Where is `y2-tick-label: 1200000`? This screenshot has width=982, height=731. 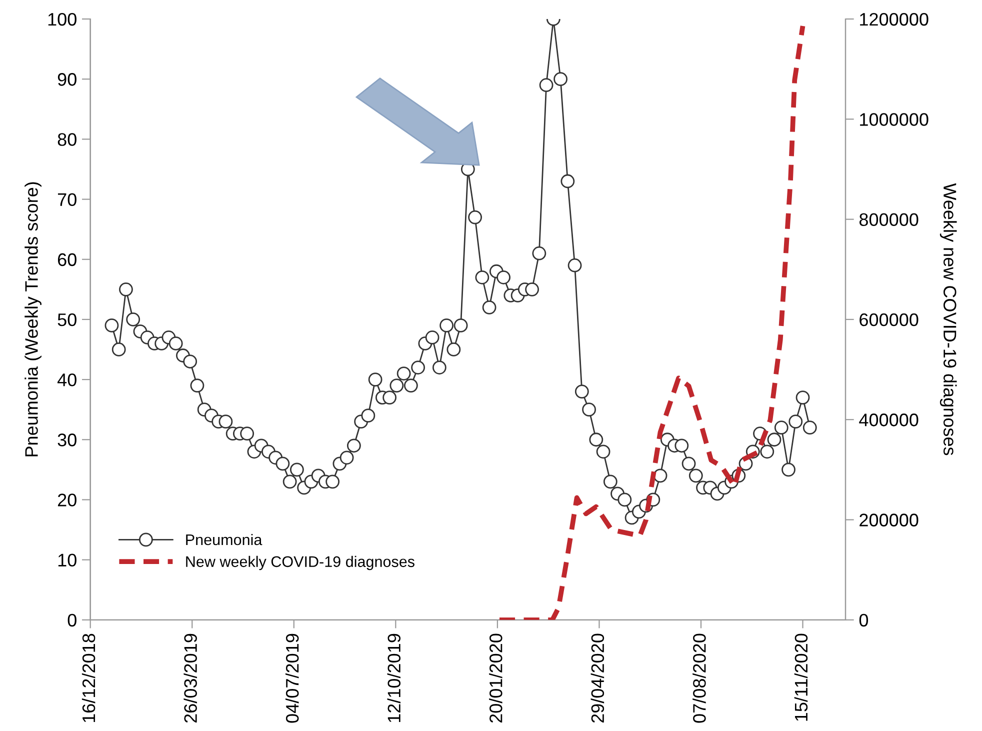 y2-tick-label: 1200000 is located at coordinates (894, 19).